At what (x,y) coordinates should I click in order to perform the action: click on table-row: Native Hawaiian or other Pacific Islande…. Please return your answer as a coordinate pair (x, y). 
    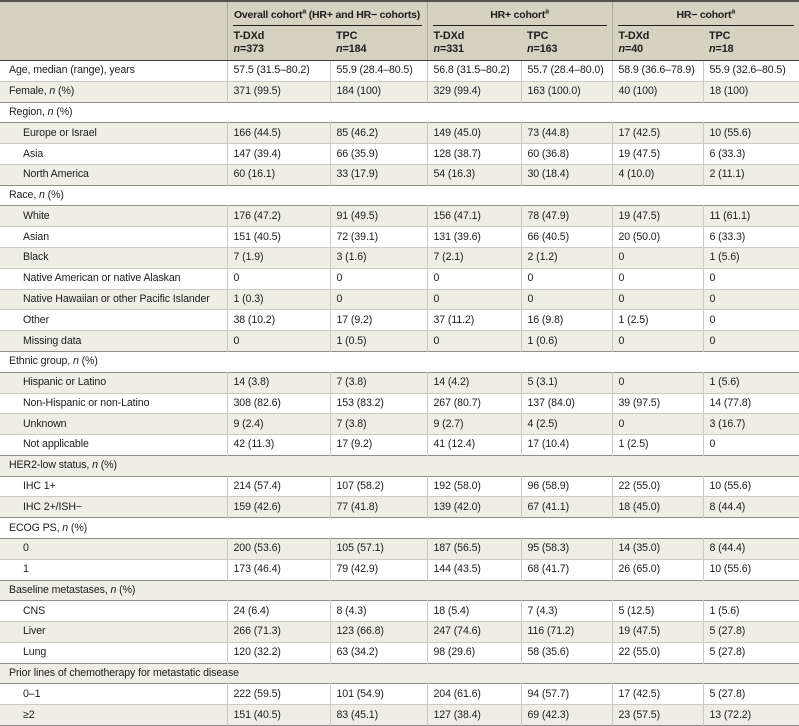
    Looking at the image, I should click on (399, 299).